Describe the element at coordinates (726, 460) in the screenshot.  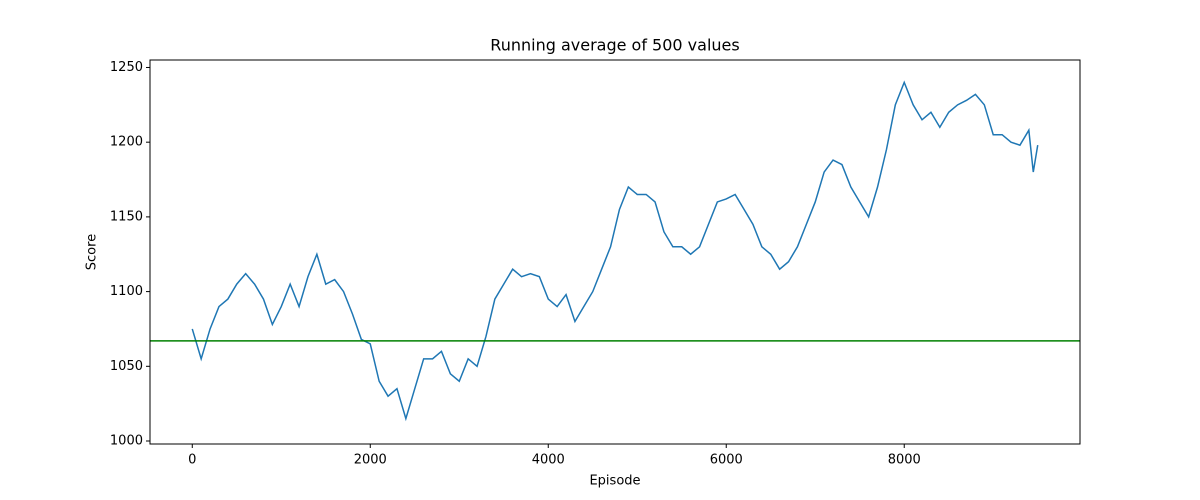
I see `x-tick-label: 6000` at that location.